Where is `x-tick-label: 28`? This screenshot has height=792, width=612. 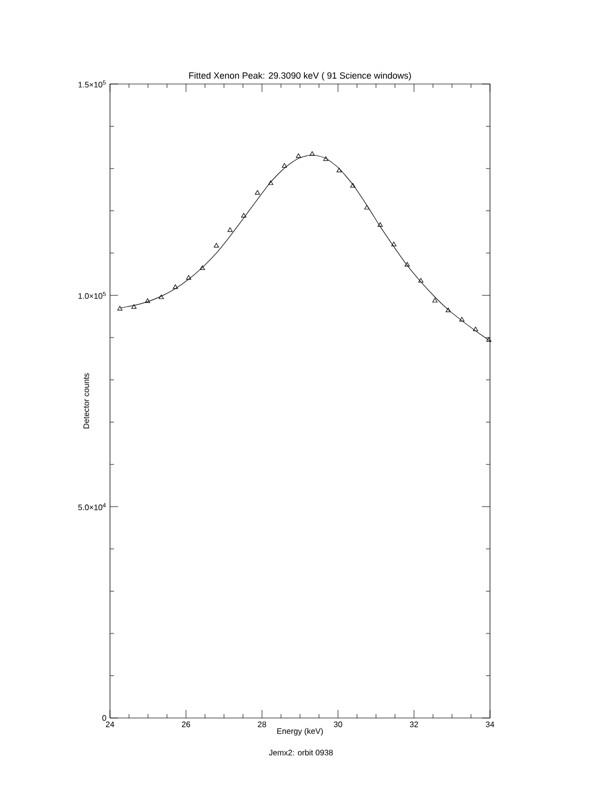 x-tick-label: 28 is located at coordinates (262, 725).